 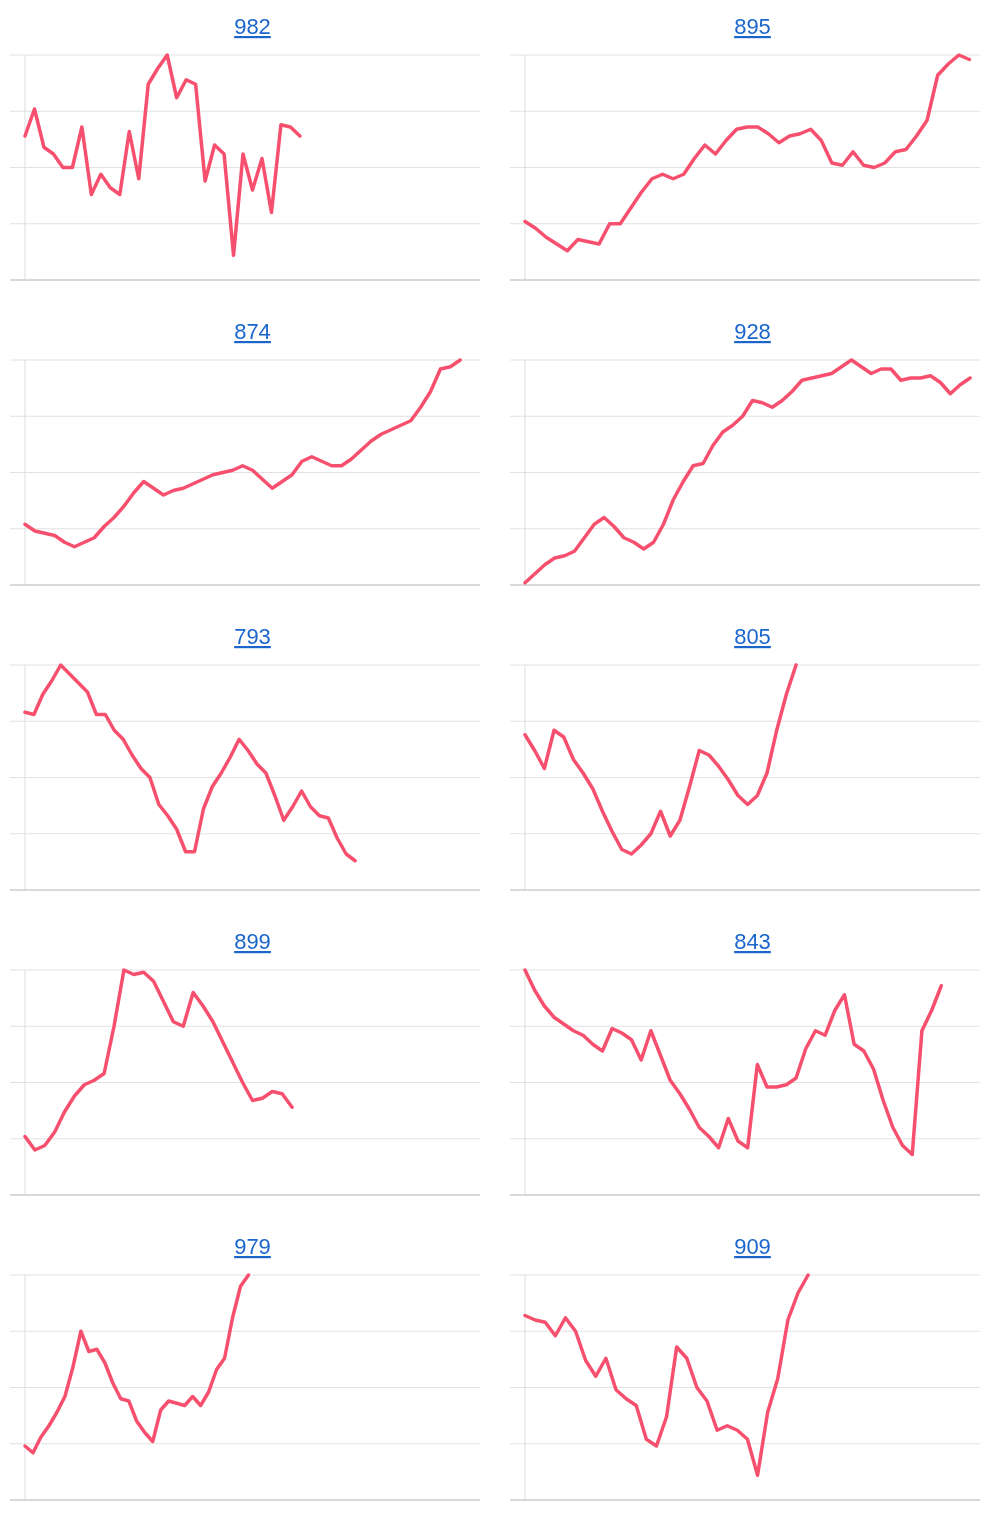 I want to click on chart-title: 979, so click(x=252, y=1246).